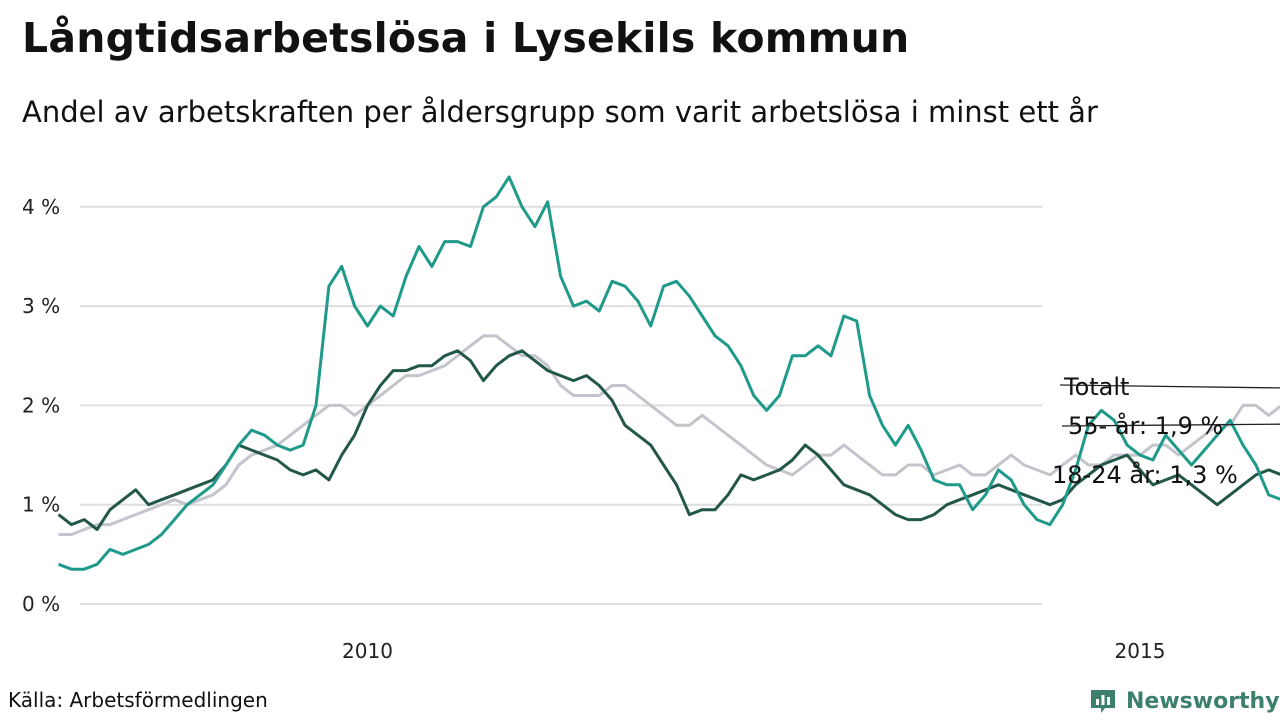 The width and height of the screenshot is (1280, 720). Describe the element at coordinates (367, 651) in the screenshot. I see `x-tick-label: 2010` at that location.